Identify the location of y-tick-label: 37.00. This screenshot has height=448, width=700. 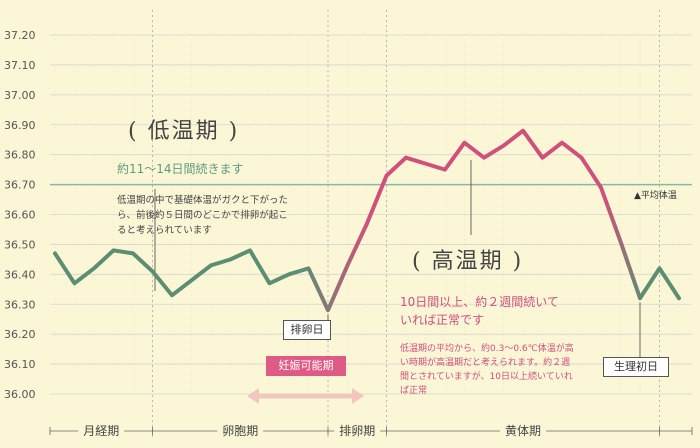
(20, 95).